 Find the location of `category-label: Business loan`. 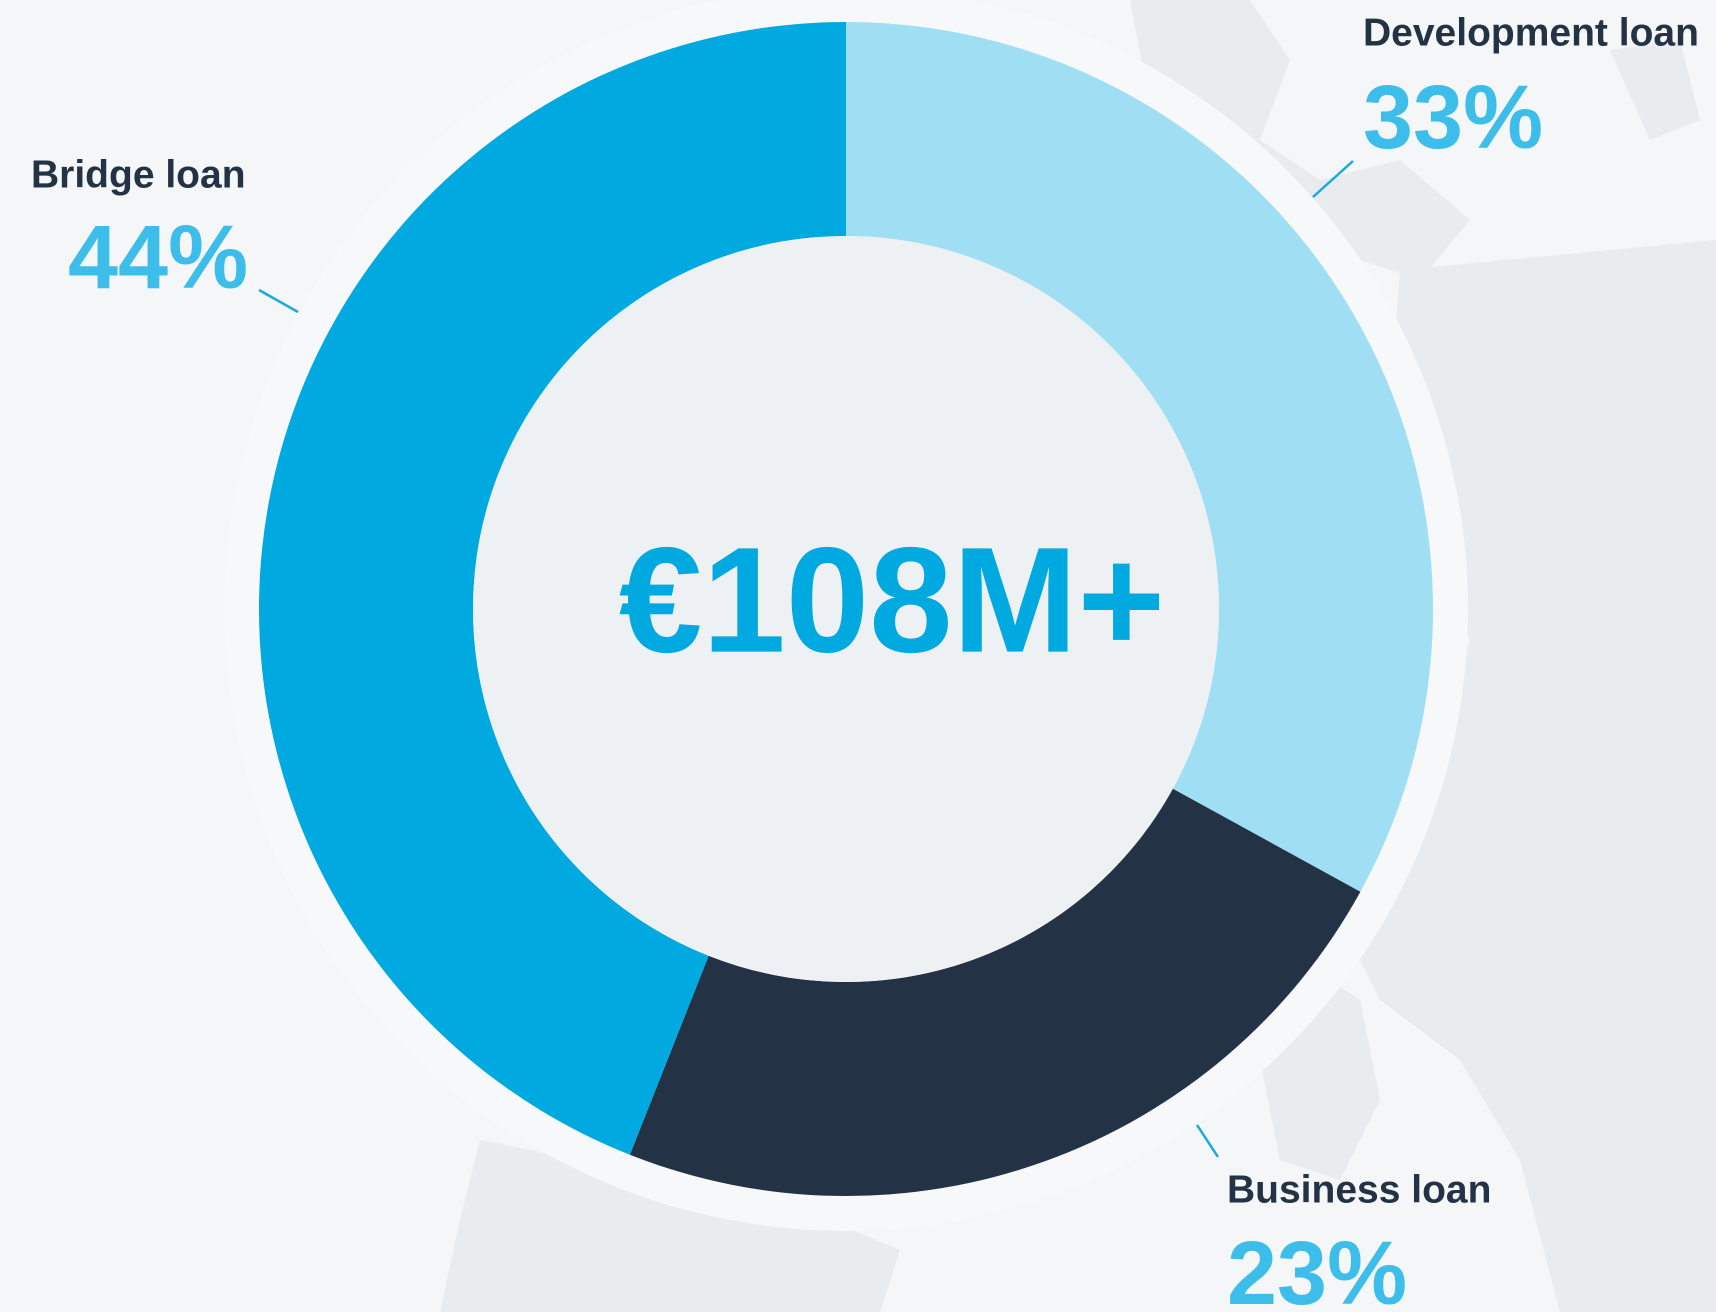

category-label: Business loan is located at coordinates (1359, 1189).